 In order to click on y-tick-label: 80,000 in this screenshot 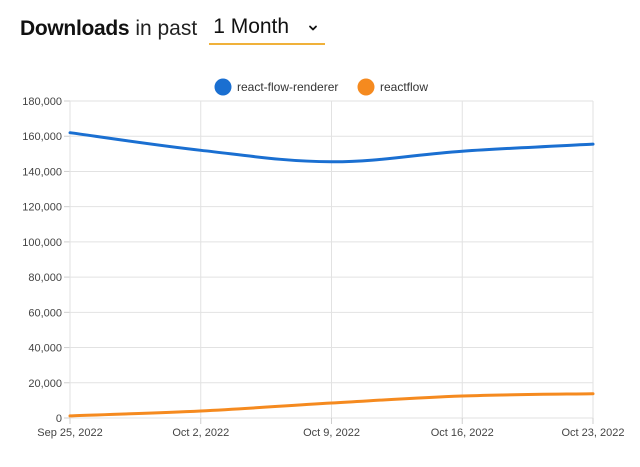, I will do `click(45, 278)`.